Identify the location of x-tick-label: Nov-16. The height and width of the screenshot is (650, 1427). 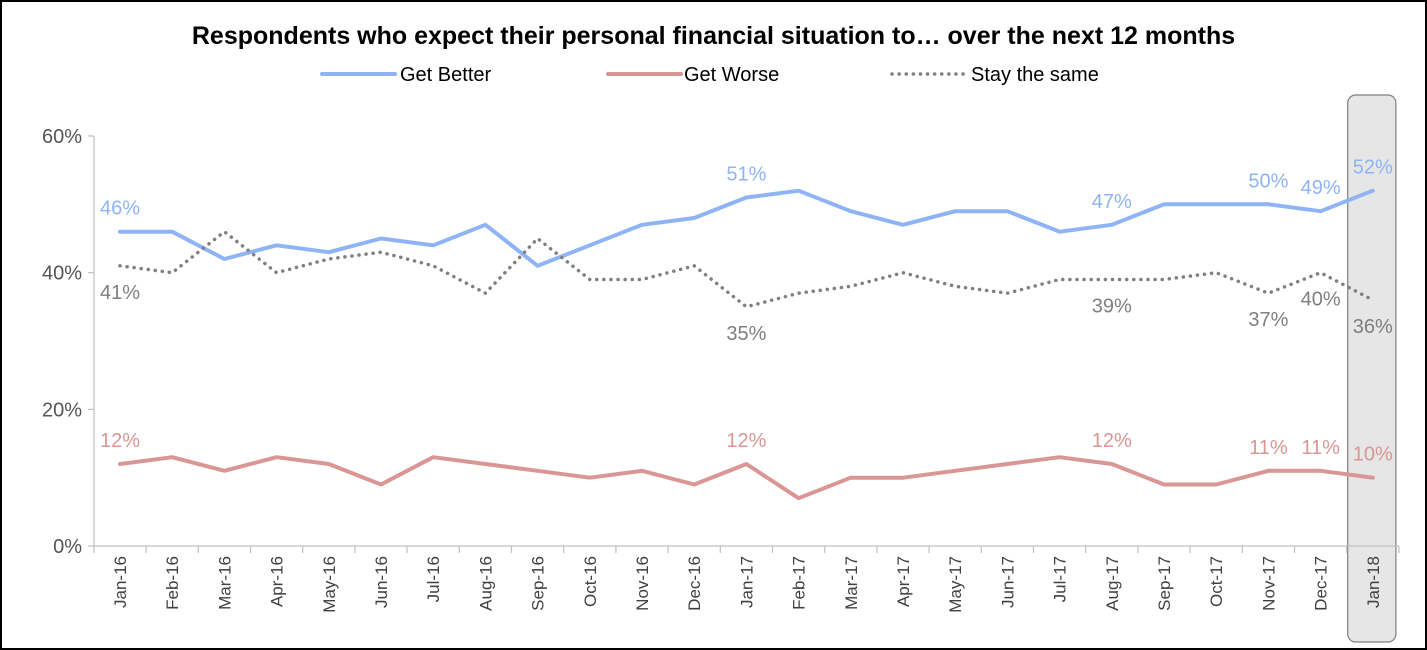
(642, 583).